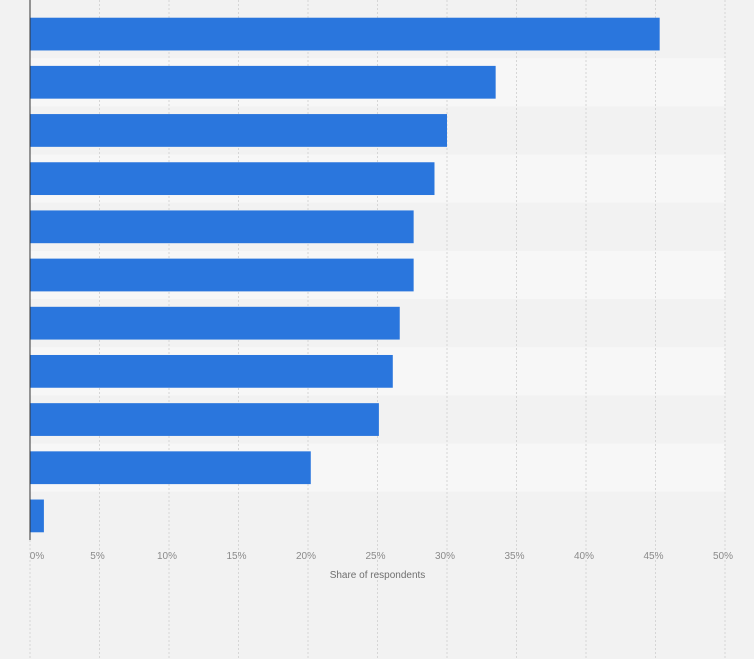  Describe the element at coordinates (723, 556) in the screenshot. I see `x-tick-label: 50%` at that location.